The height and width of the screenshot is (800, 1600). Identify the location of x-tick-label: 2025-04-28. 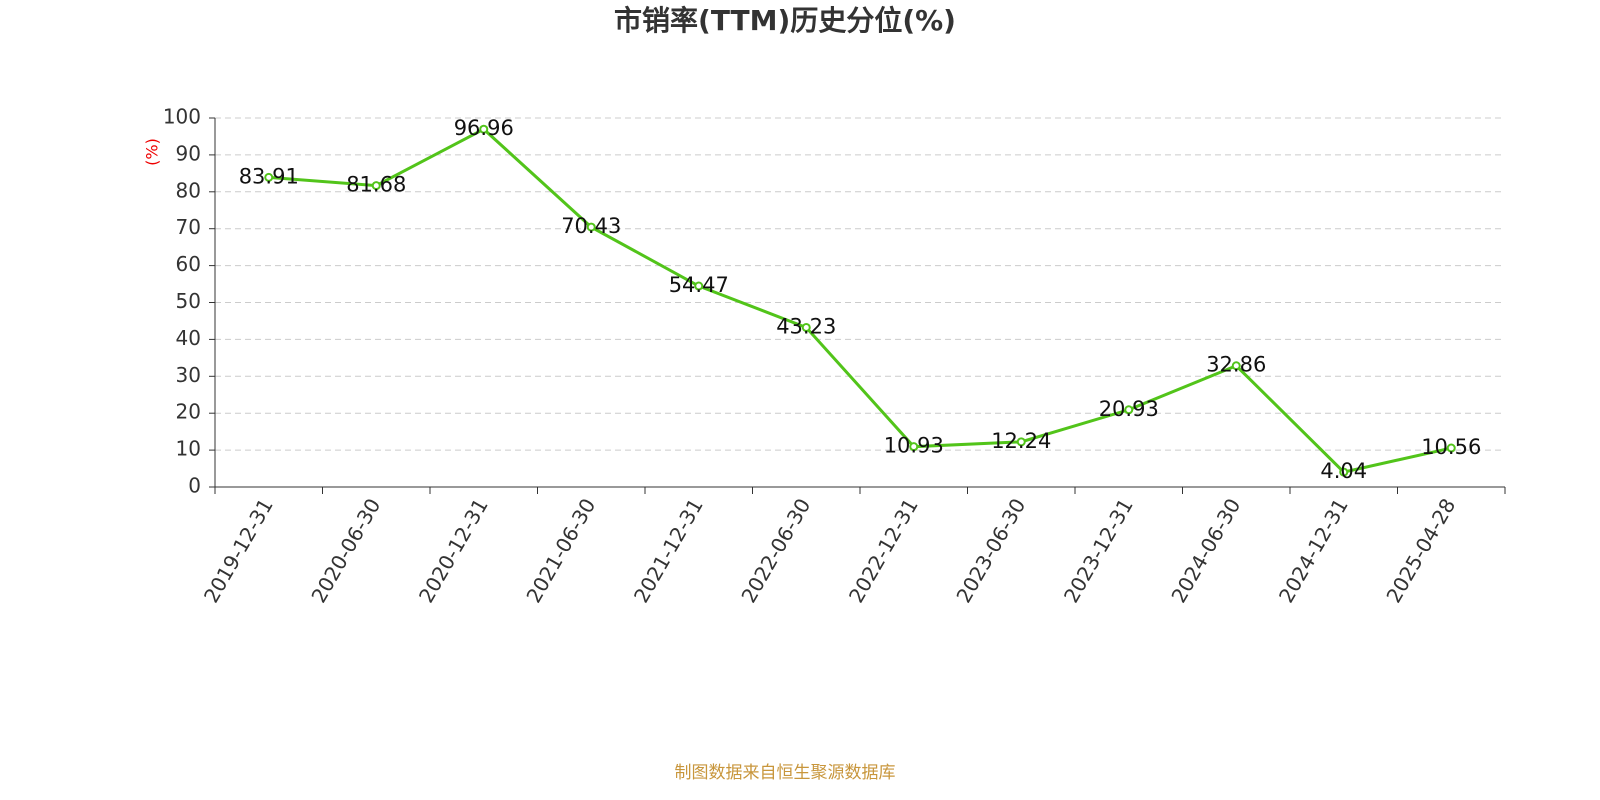
(1420, 550).